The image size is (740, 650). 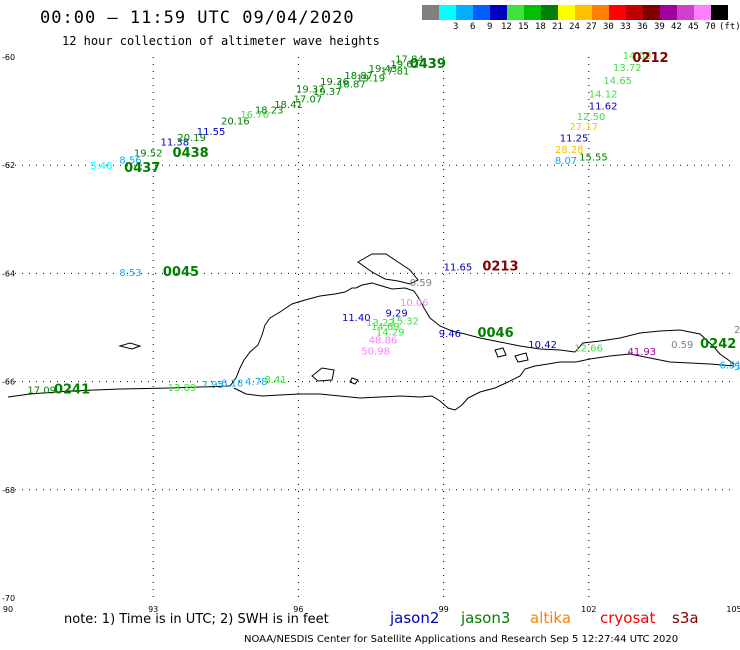 What do you see at coordinates (288, 105) in the screenshot?
I see `wave-height-value: 18.41` at bounding box center [288, 105].